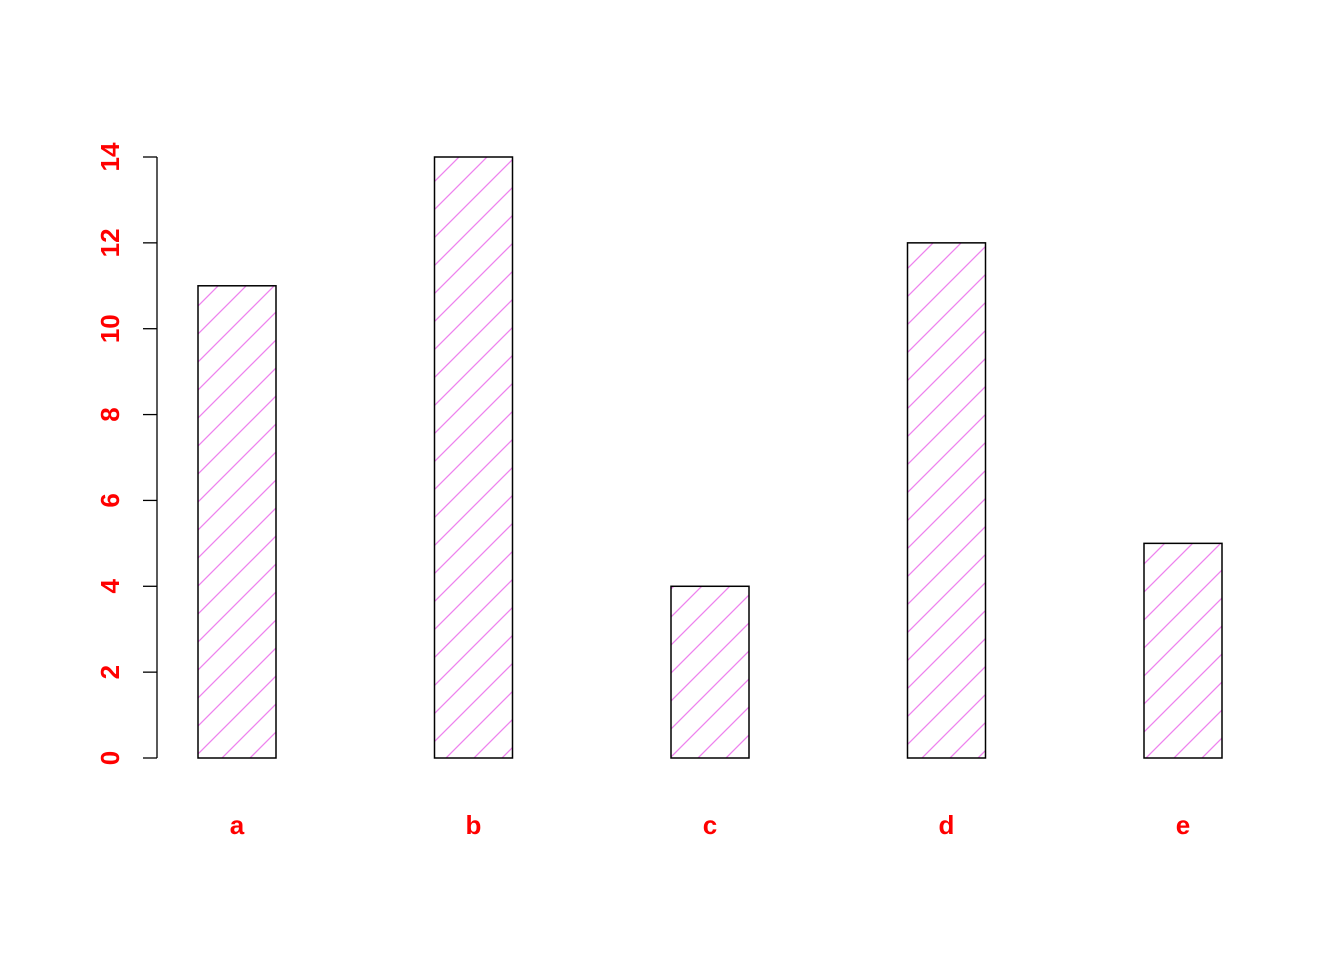 The image size is (1344, 960). Describe the element at coordinates (1183, 650) in the screenshot. I see `bar-e` at that location.